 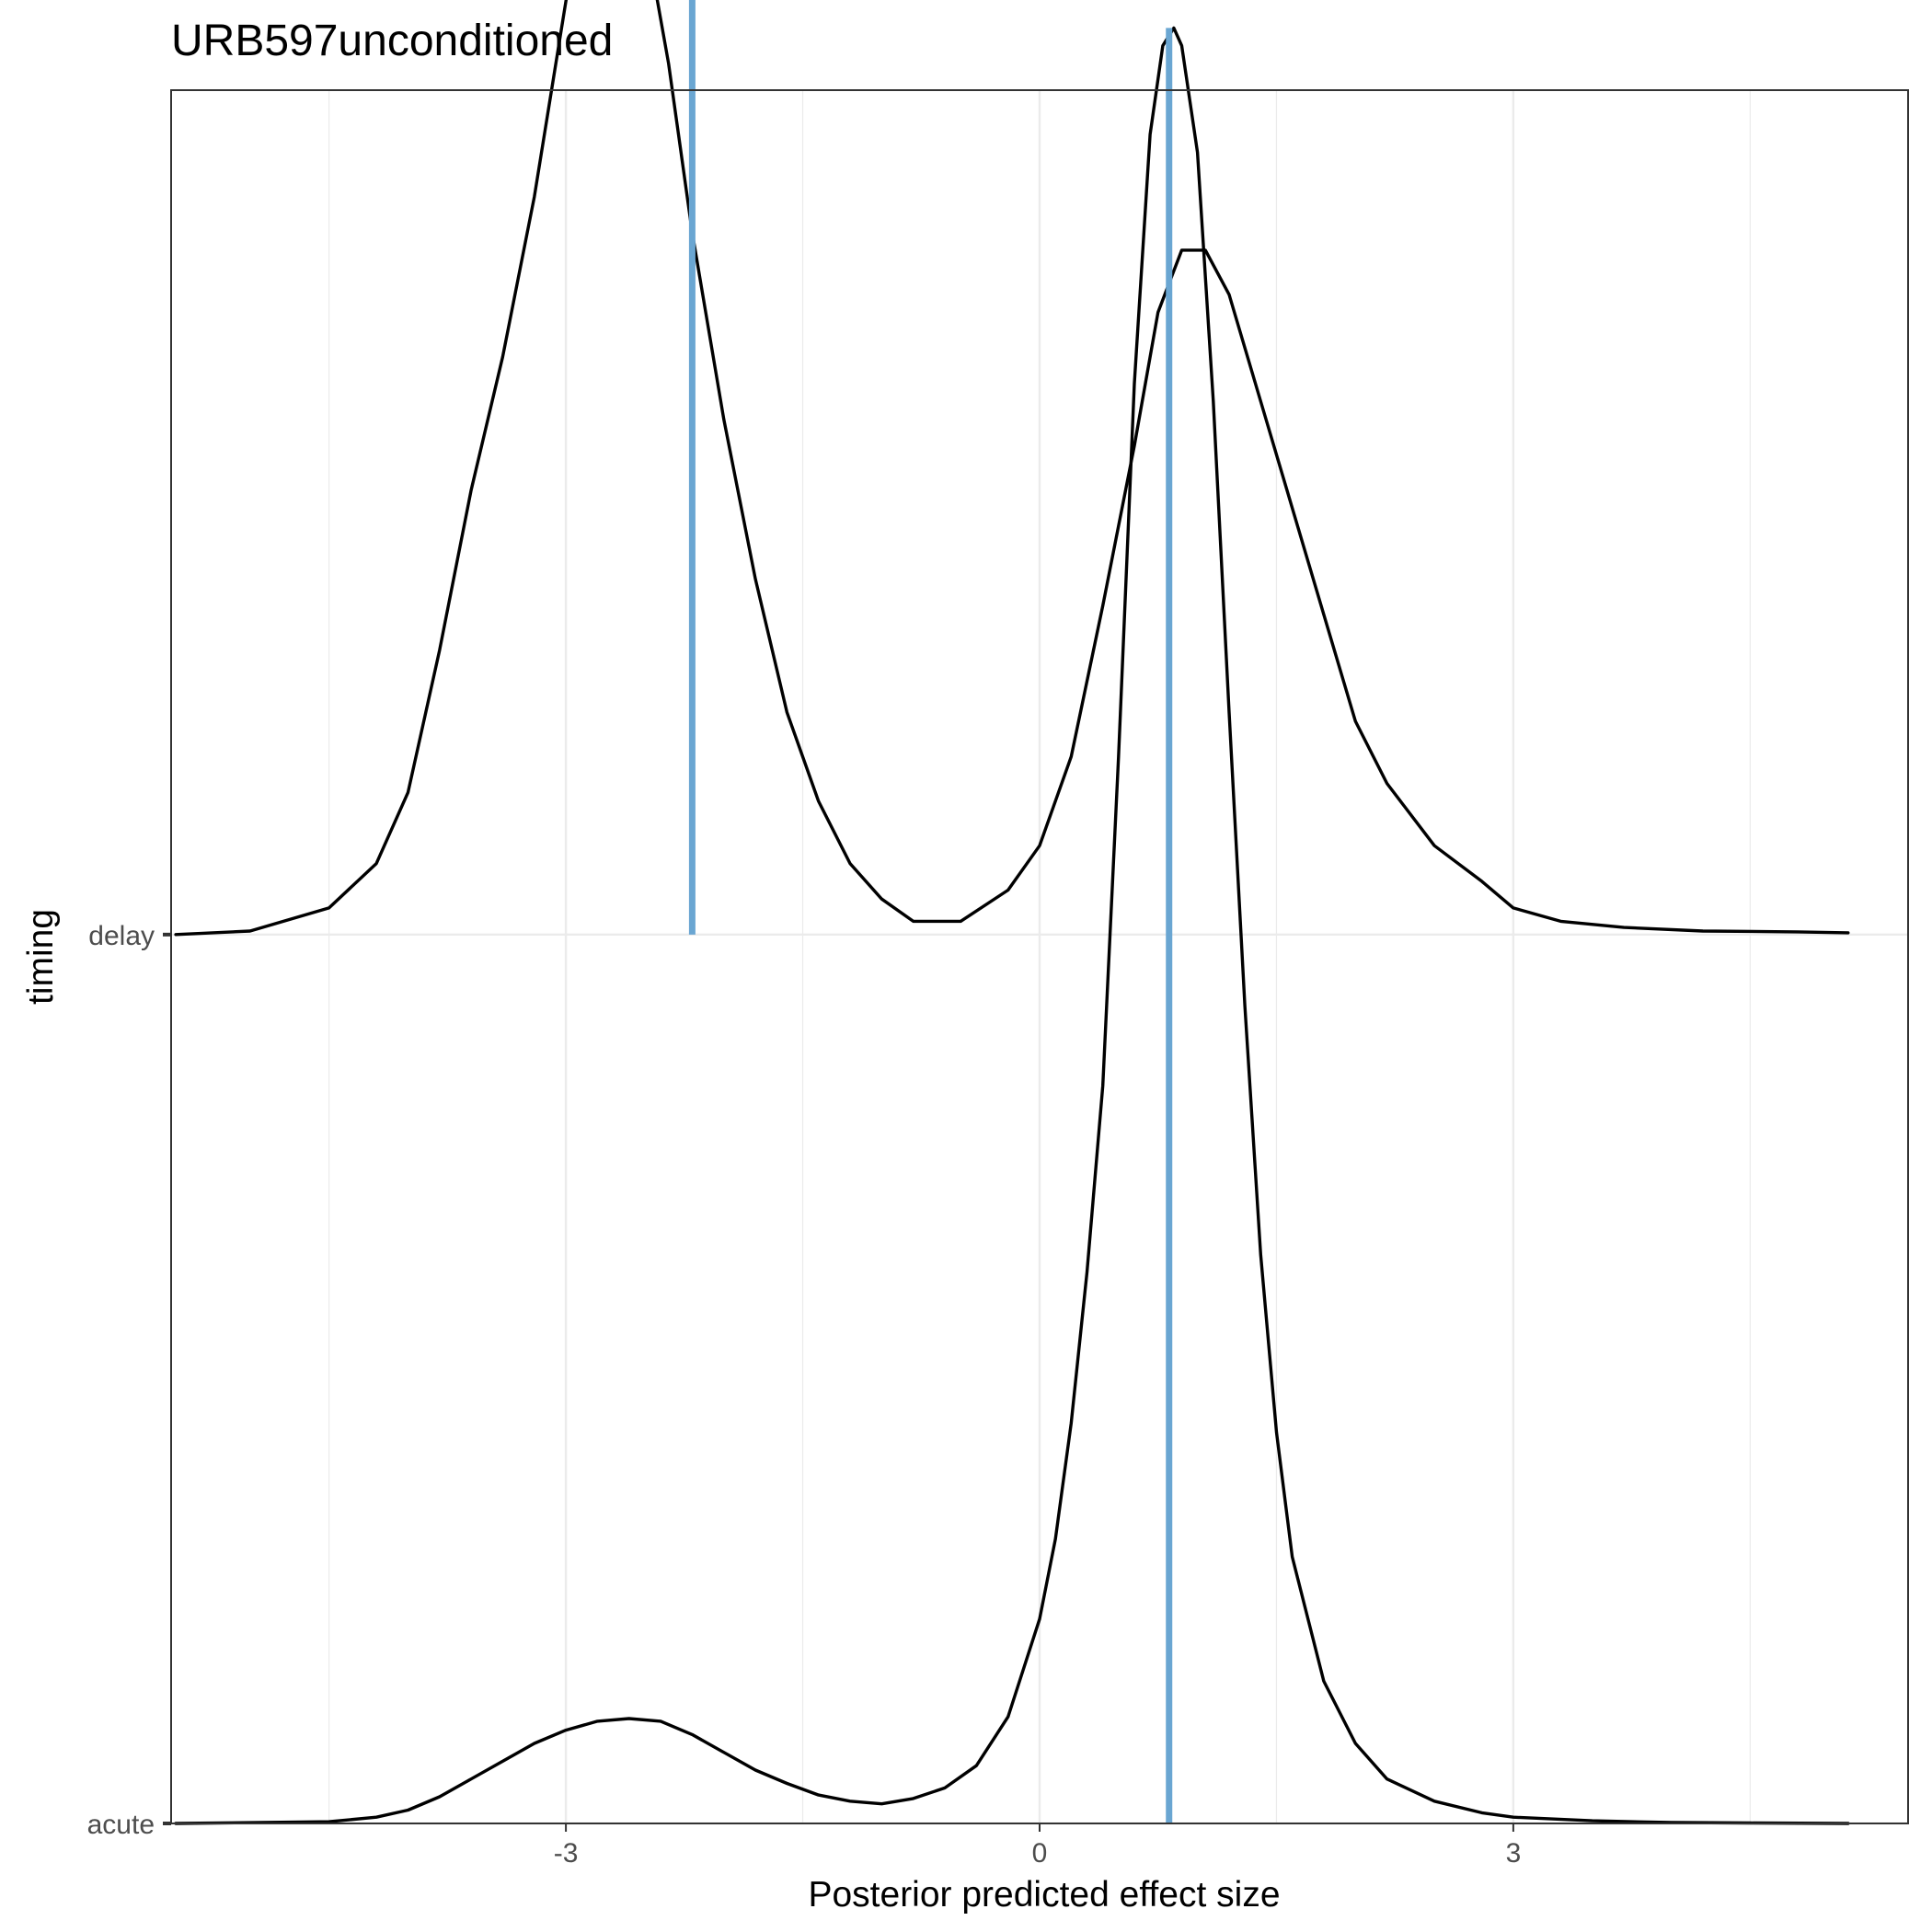 I want to click on y-tick-label: delay, so click(x=121, y=936).